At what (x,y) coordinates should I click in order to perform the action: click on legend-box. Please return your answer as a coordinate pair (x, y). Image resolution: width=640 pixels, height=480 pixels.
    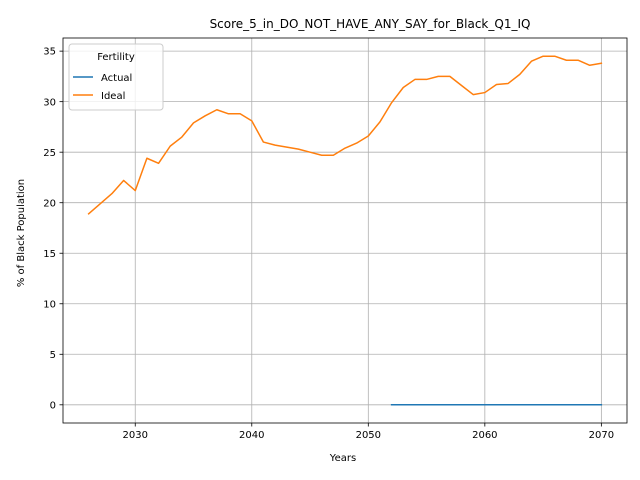
    Looking at the image, I should click on (116, 77).